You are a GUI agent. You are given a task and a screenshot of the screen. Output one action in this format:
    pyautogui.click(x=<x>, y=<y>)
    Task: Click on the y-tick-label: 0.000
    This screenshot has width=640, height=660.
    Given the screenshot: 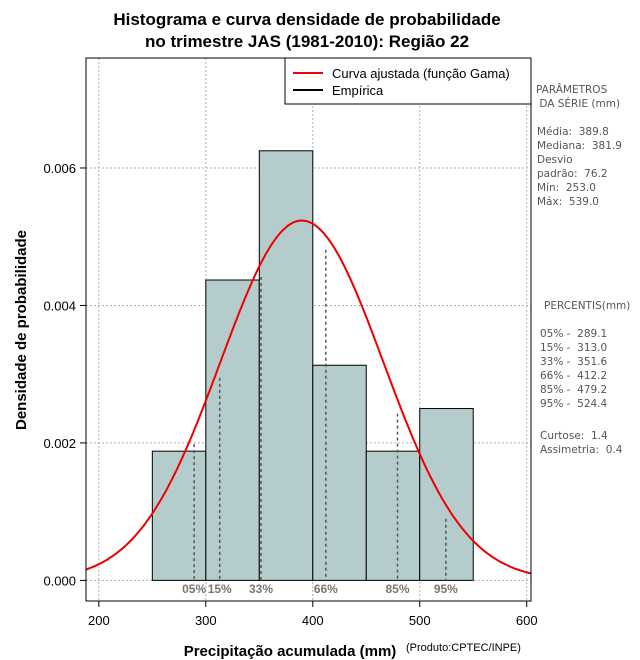 What is the action you would take?
    pyautogui.click(x=59, y=580)
    